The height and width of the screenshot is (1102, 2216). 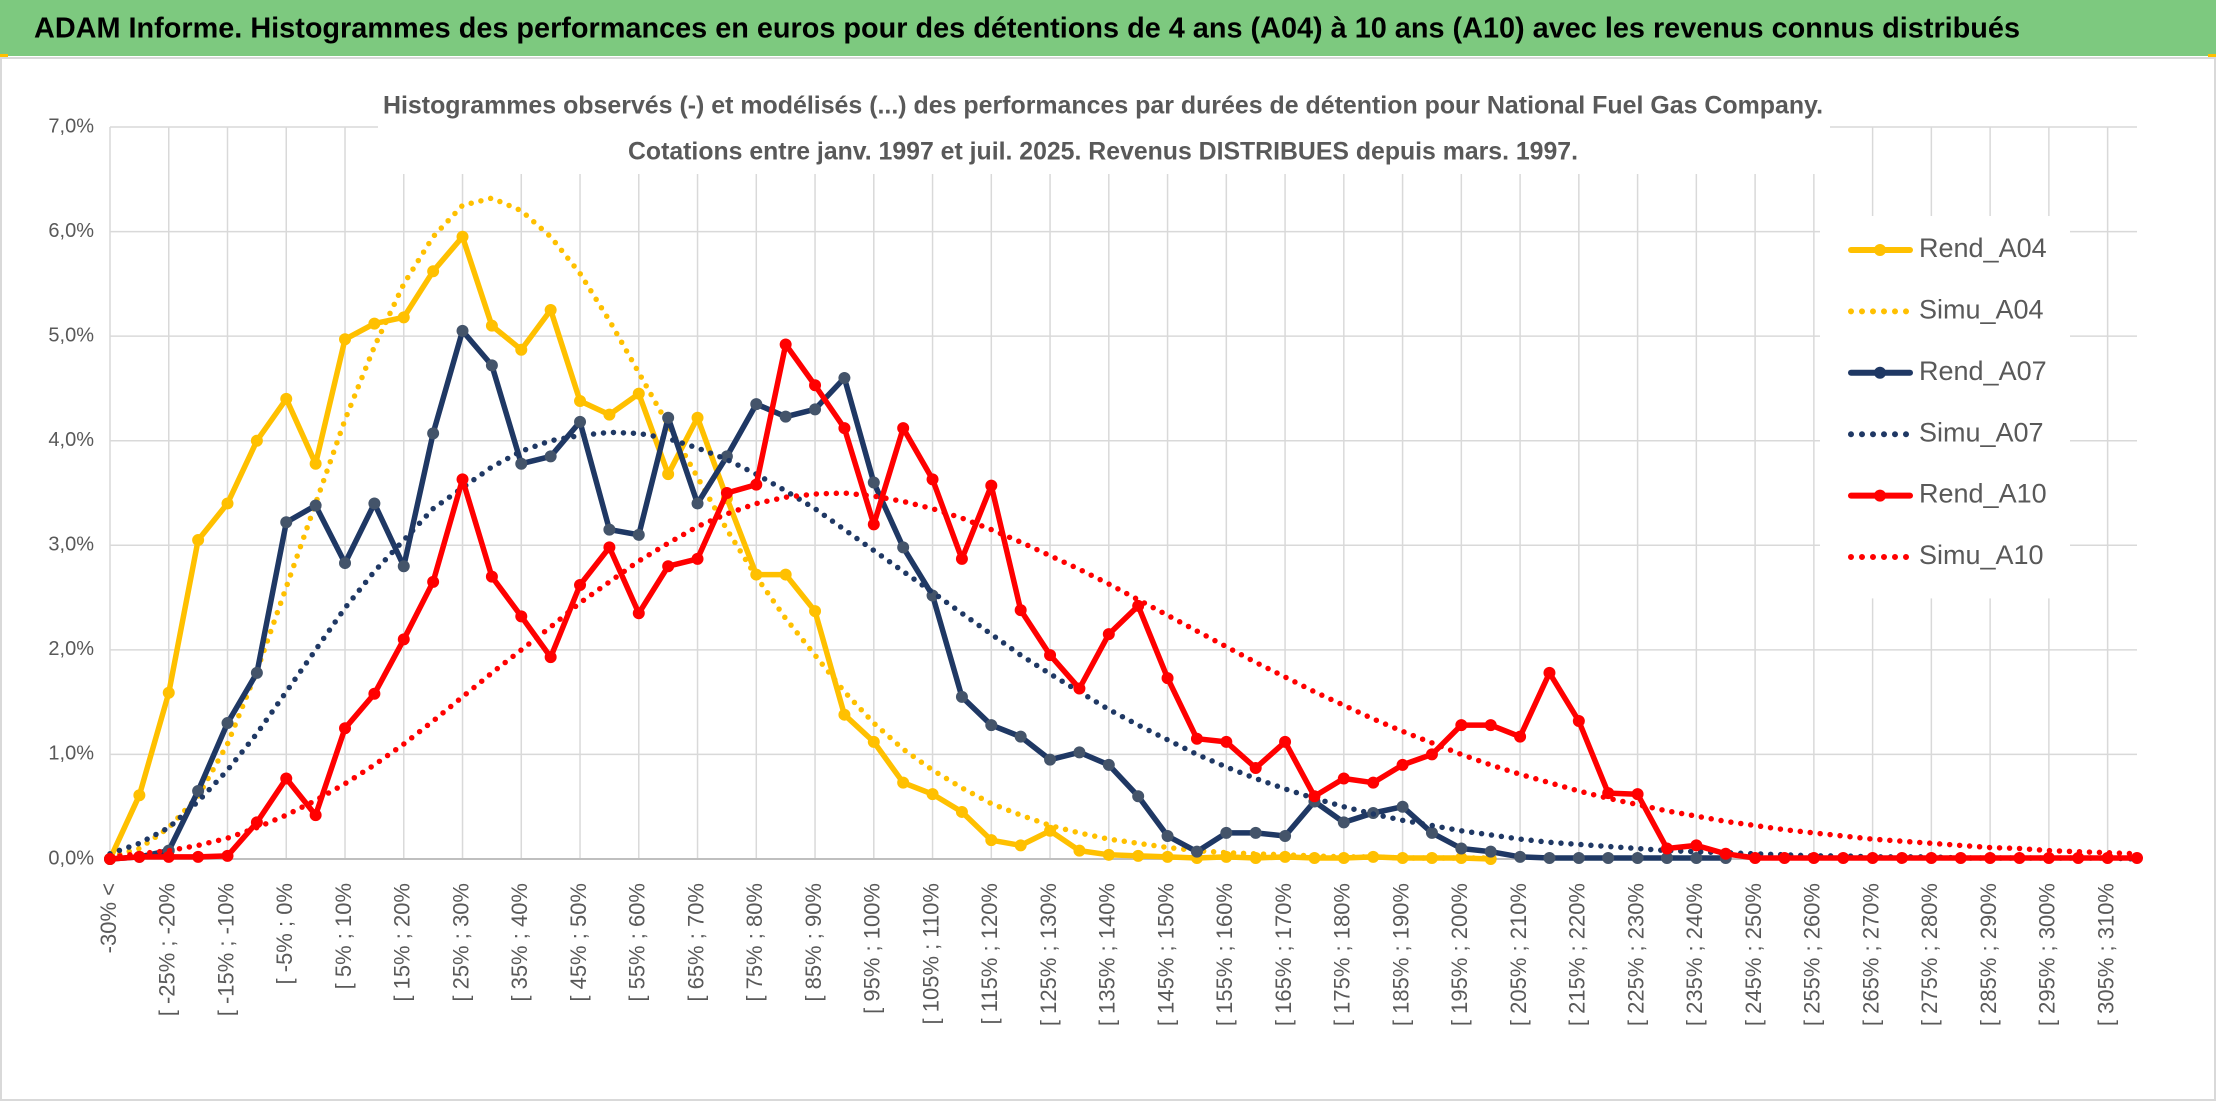 I want to click on y-tick-label: 6,0%, so click(x=71, y=231).